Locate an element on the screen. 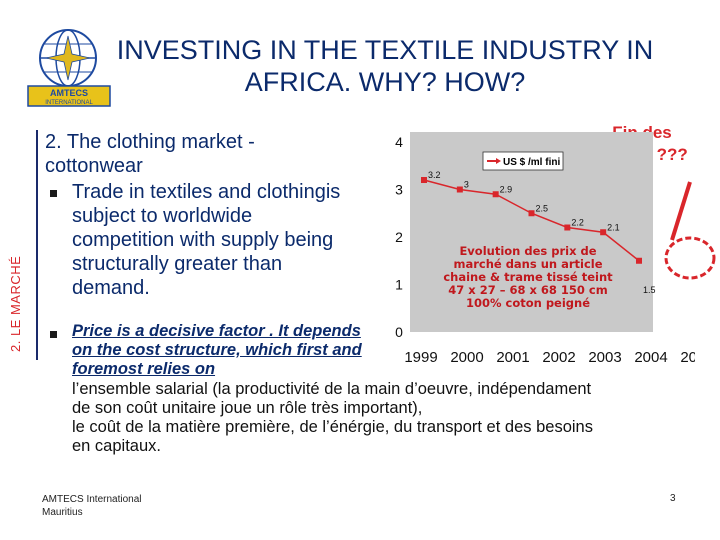  data-label: 3 is located at coordinates (466, 185).